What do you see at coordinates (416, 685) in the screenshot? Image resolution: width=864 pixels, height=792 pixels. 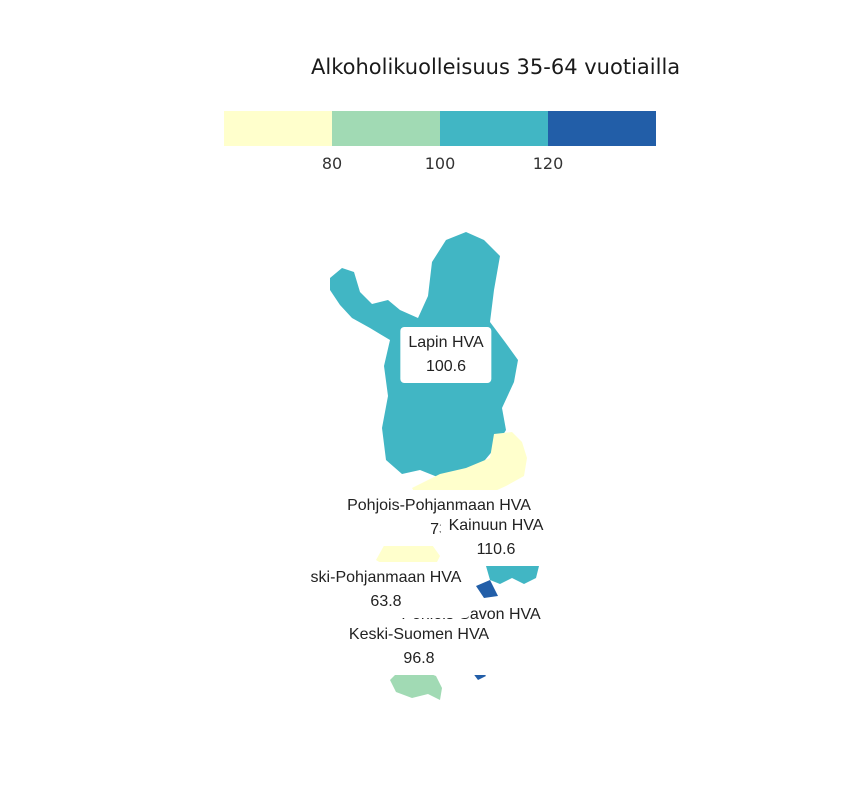 I see `region-keski-suomen-hva` at bounding box center [416, 685].